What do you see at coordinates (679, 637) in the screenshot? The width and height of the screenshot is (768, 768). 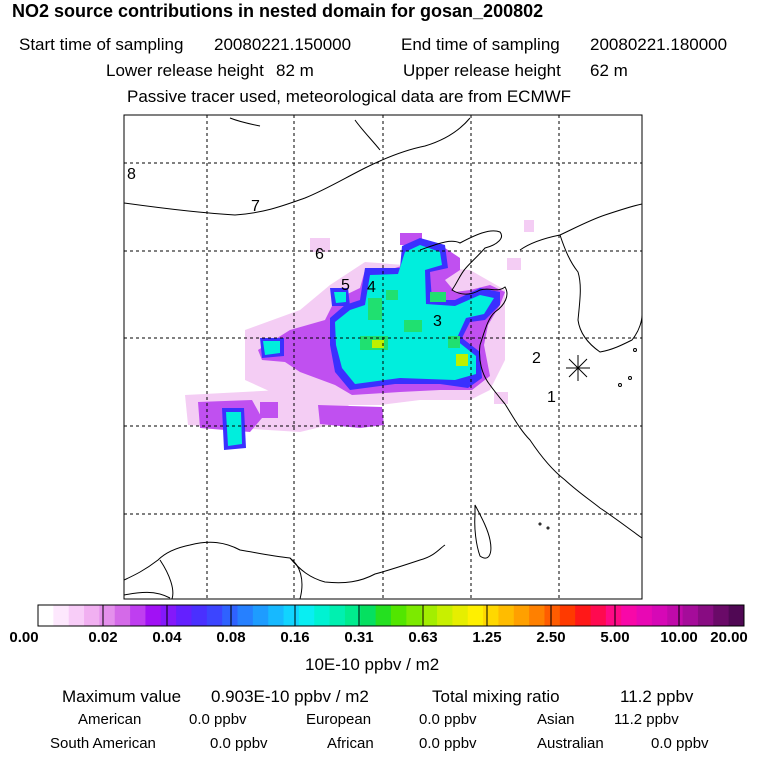 I see `colorbar-tick-10: 10.00` at bounding box center [679, 637].